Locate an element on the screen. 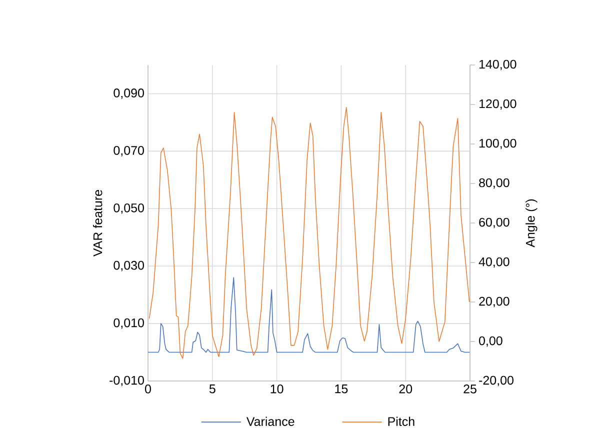 This screenshot has height=448, width=610. y-axis-title: VAR feature is located at coordinates (97, 223).